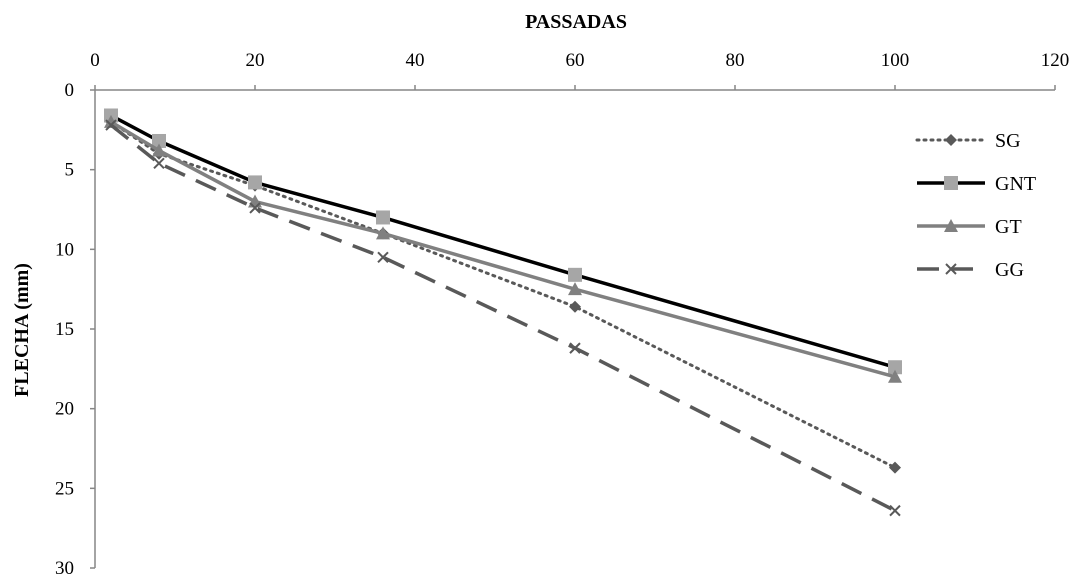  What do you see at coordinates (70, 170) in the screenshot?
I see `y-tick-label: 5` at bounding box center [70, 170].